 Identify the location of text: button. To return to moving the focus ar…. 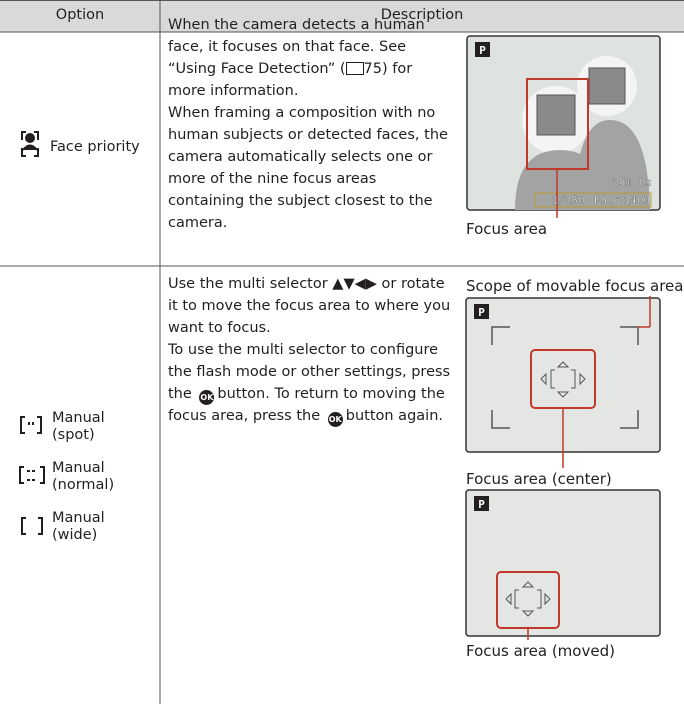
(306, 405).